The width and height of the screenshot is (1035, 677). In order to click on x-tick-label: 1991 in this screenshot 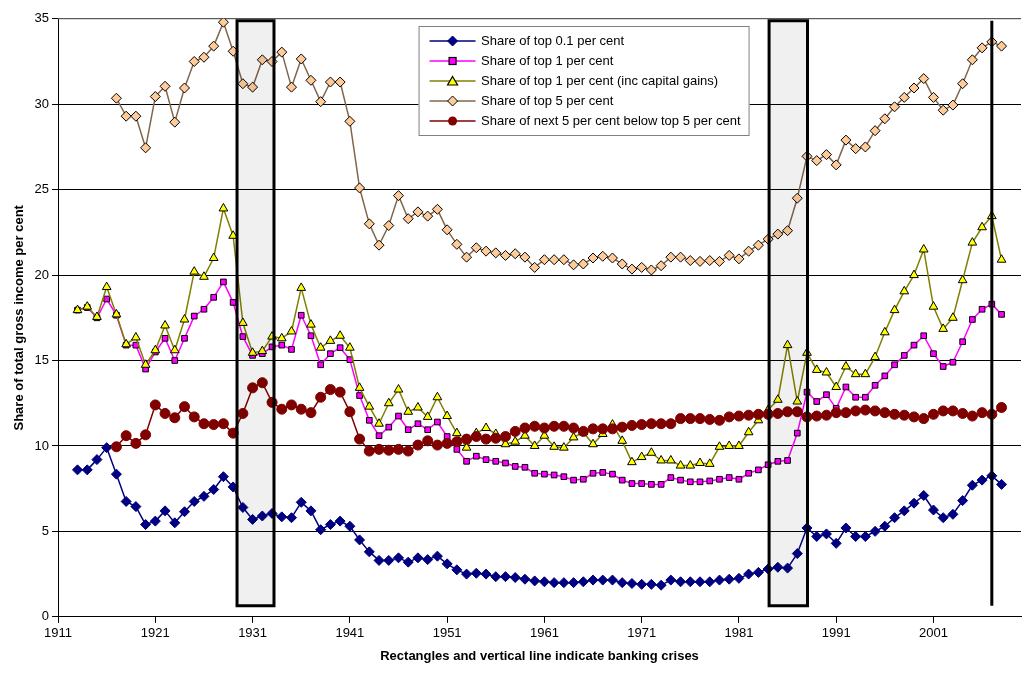, I will do `click(836, 633)`.